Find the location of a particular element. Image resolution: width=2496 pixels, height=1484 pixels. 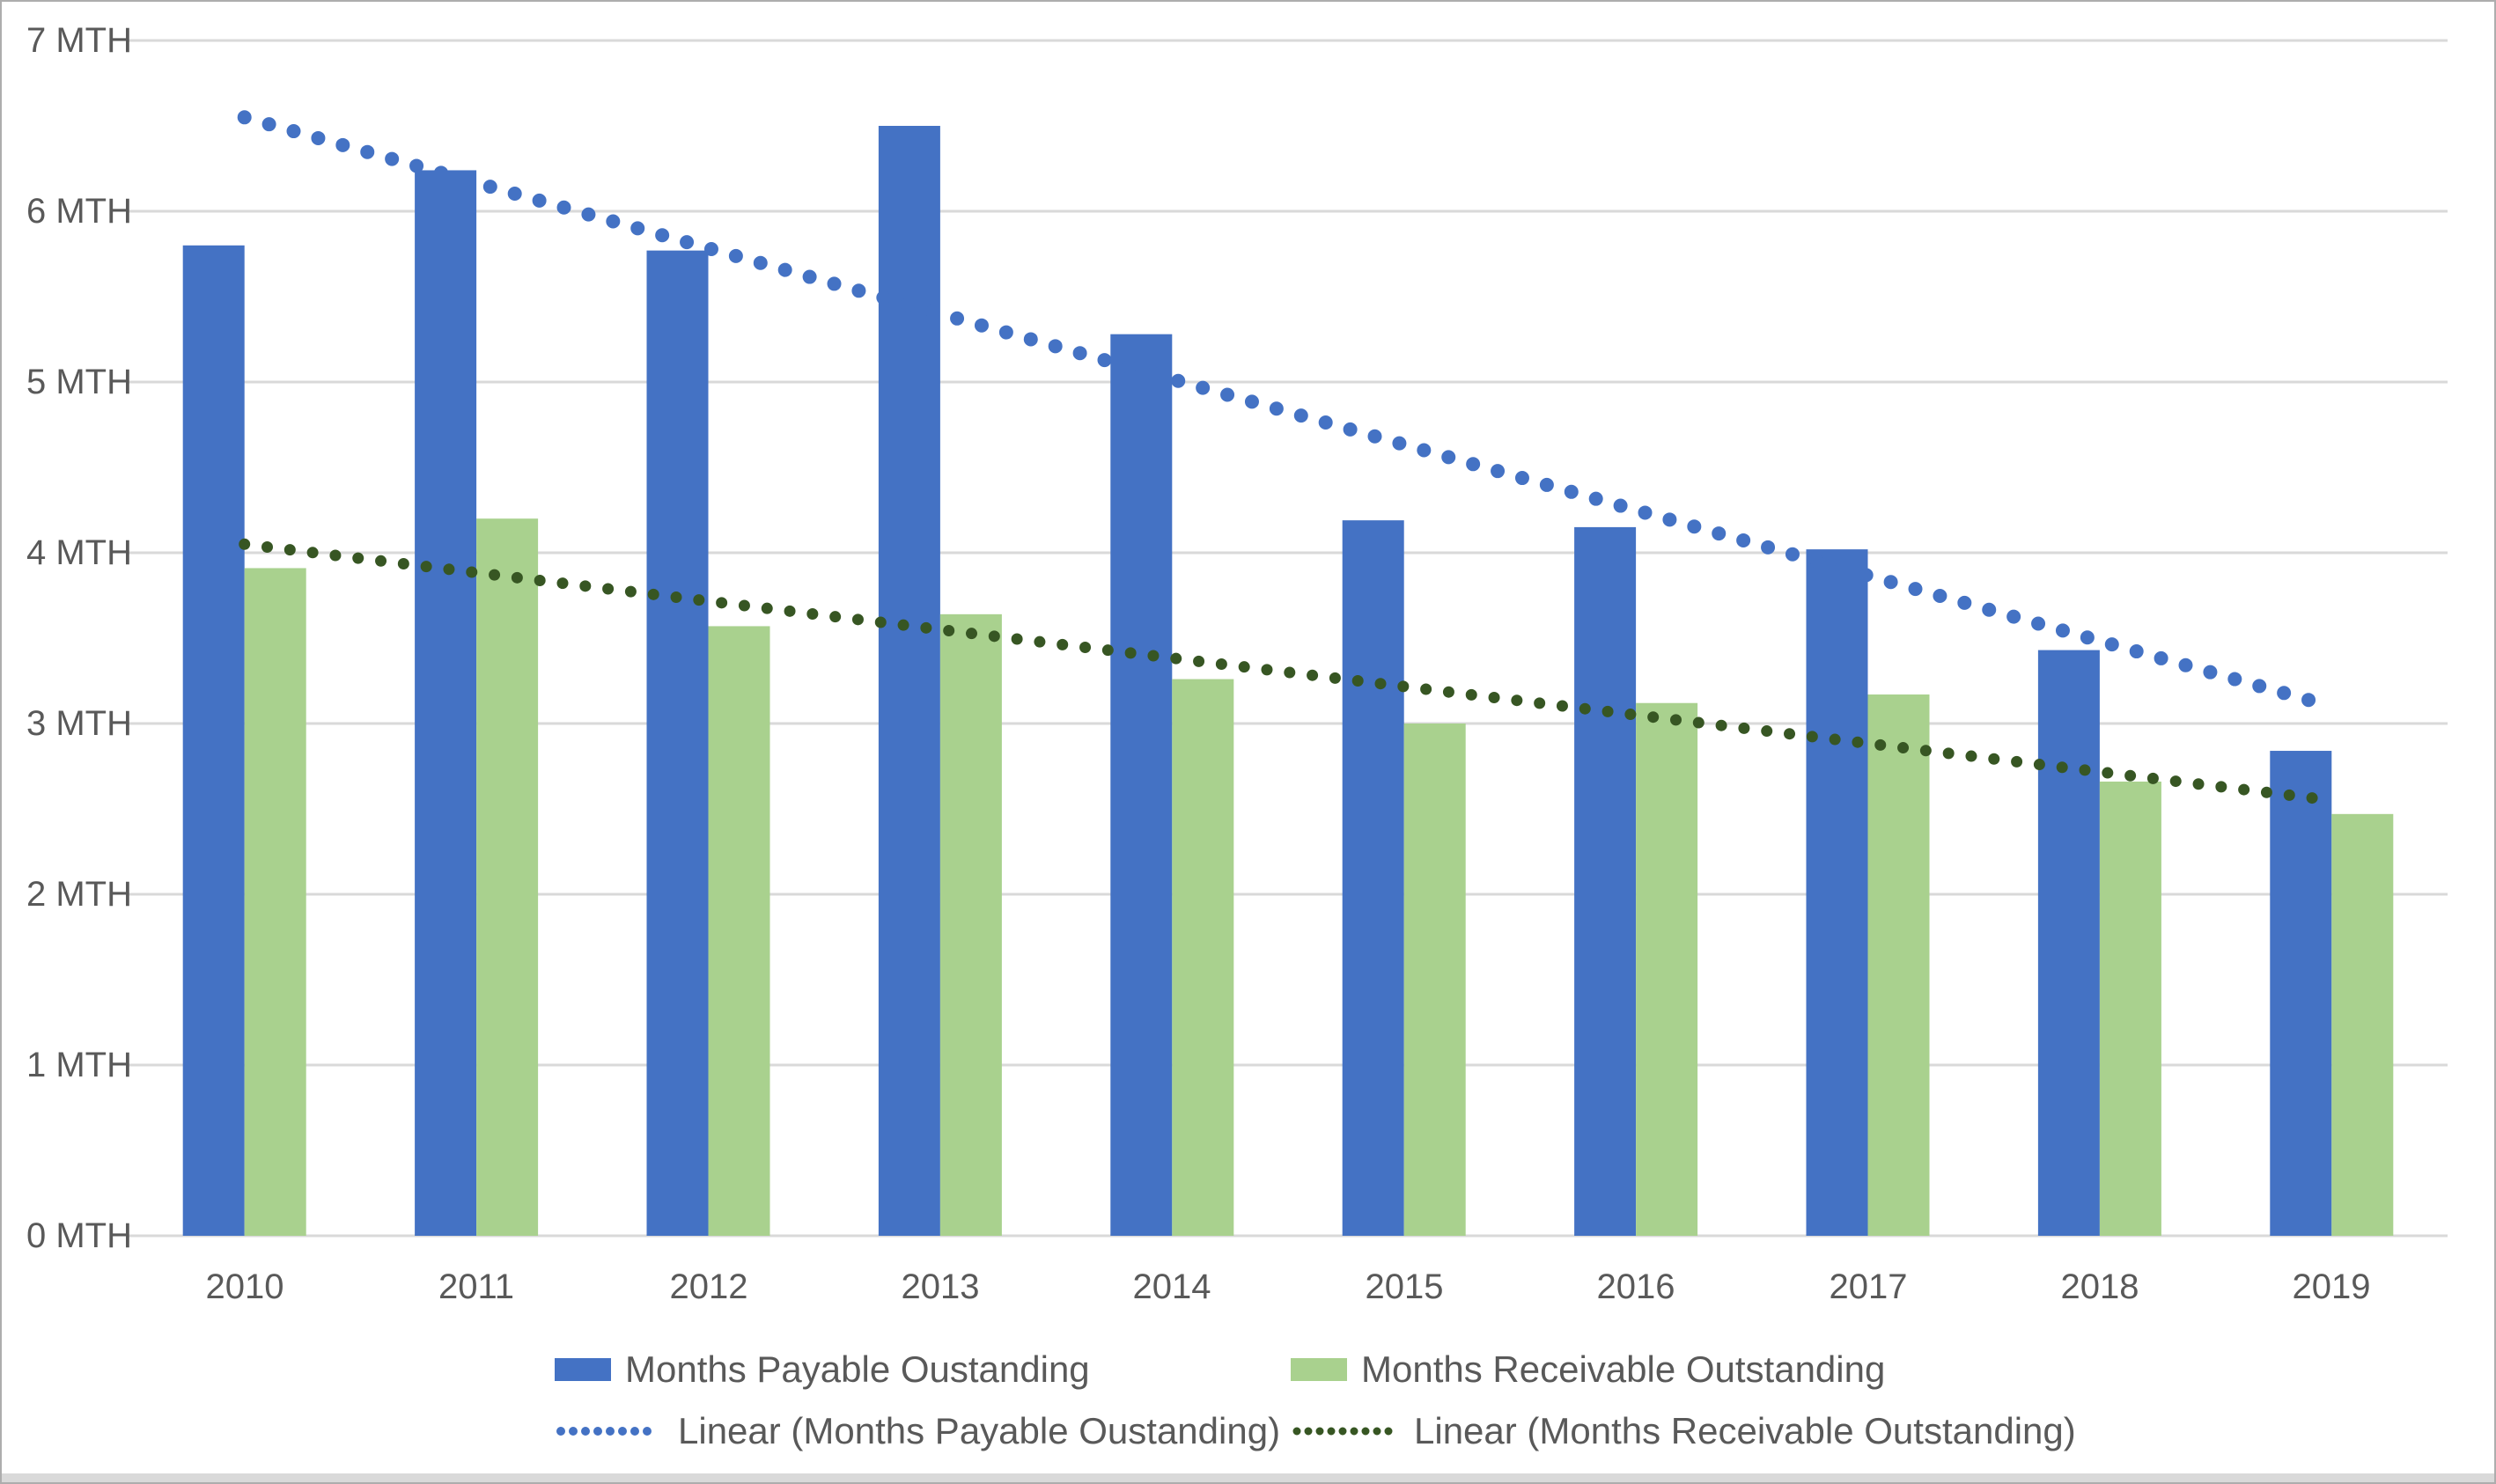

bar-receivable-2010 is located at coordinates (275, 902).